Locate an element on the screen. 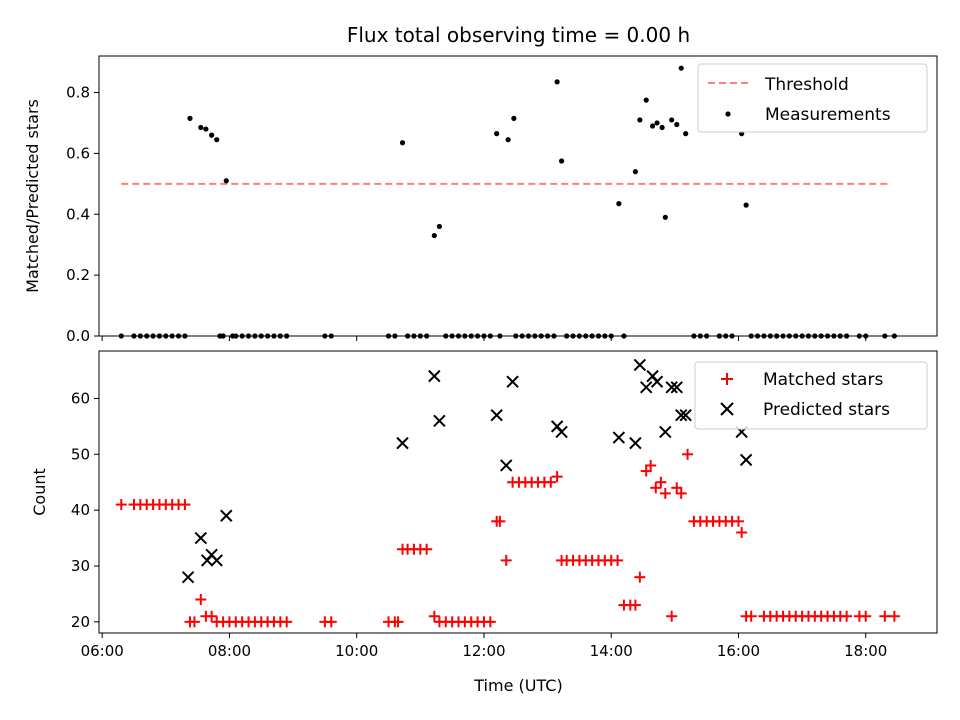 The height and width of the screenshot is (720, 960). top-y-tick-label: 0.4 is located at coordinates (78, 214).